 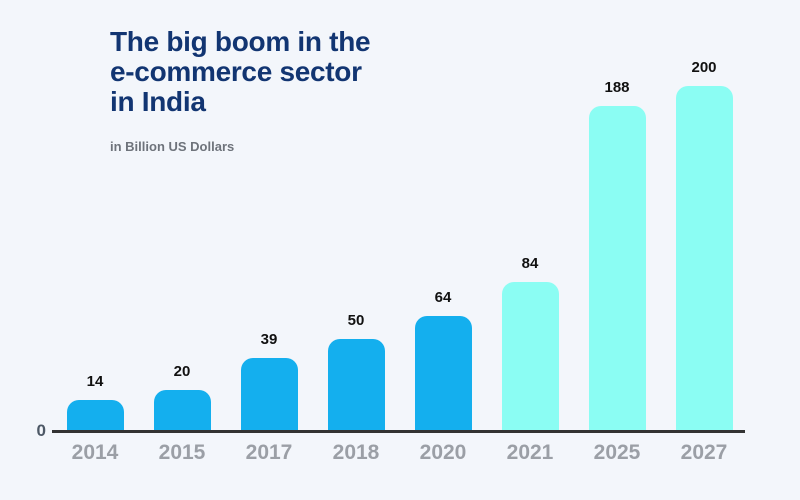 I want to click on bar-value-label: 39, so click(x=269, y=339).